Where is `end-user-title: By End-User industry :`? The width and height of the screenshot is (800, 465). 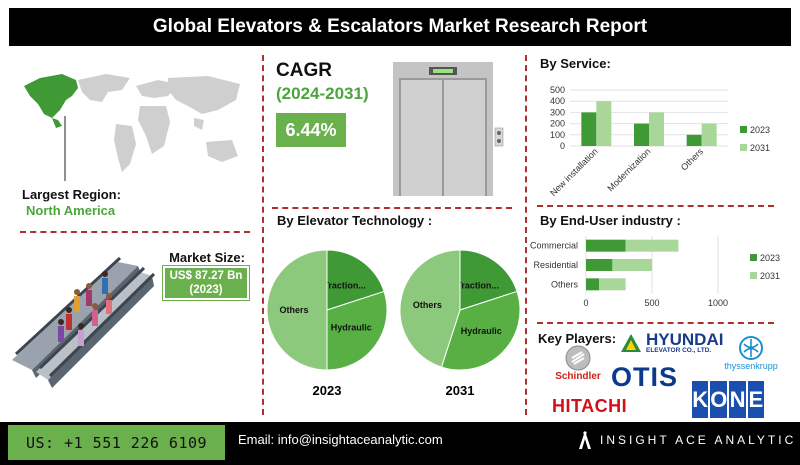
end-user-title: By End-User industry : is located at coordinates (610, 220).